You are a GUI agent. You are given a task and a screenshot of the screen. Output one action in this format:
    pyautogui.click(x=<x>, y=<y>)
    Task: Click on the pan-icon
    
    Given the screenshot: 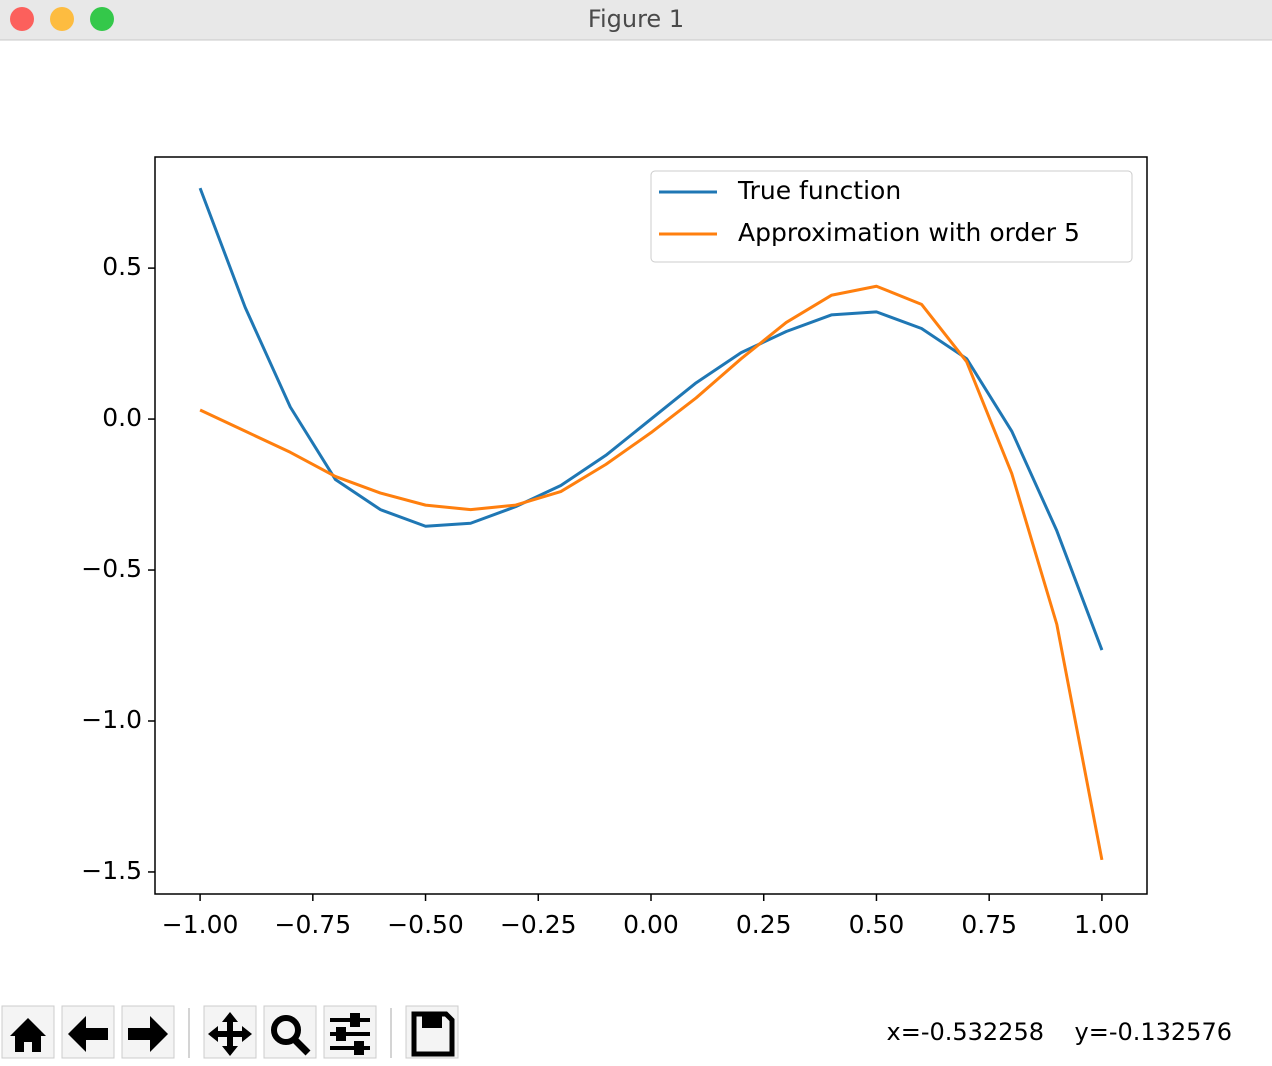 What is the action you would take?
    pyautogui.click(x=230, y=1034)
    